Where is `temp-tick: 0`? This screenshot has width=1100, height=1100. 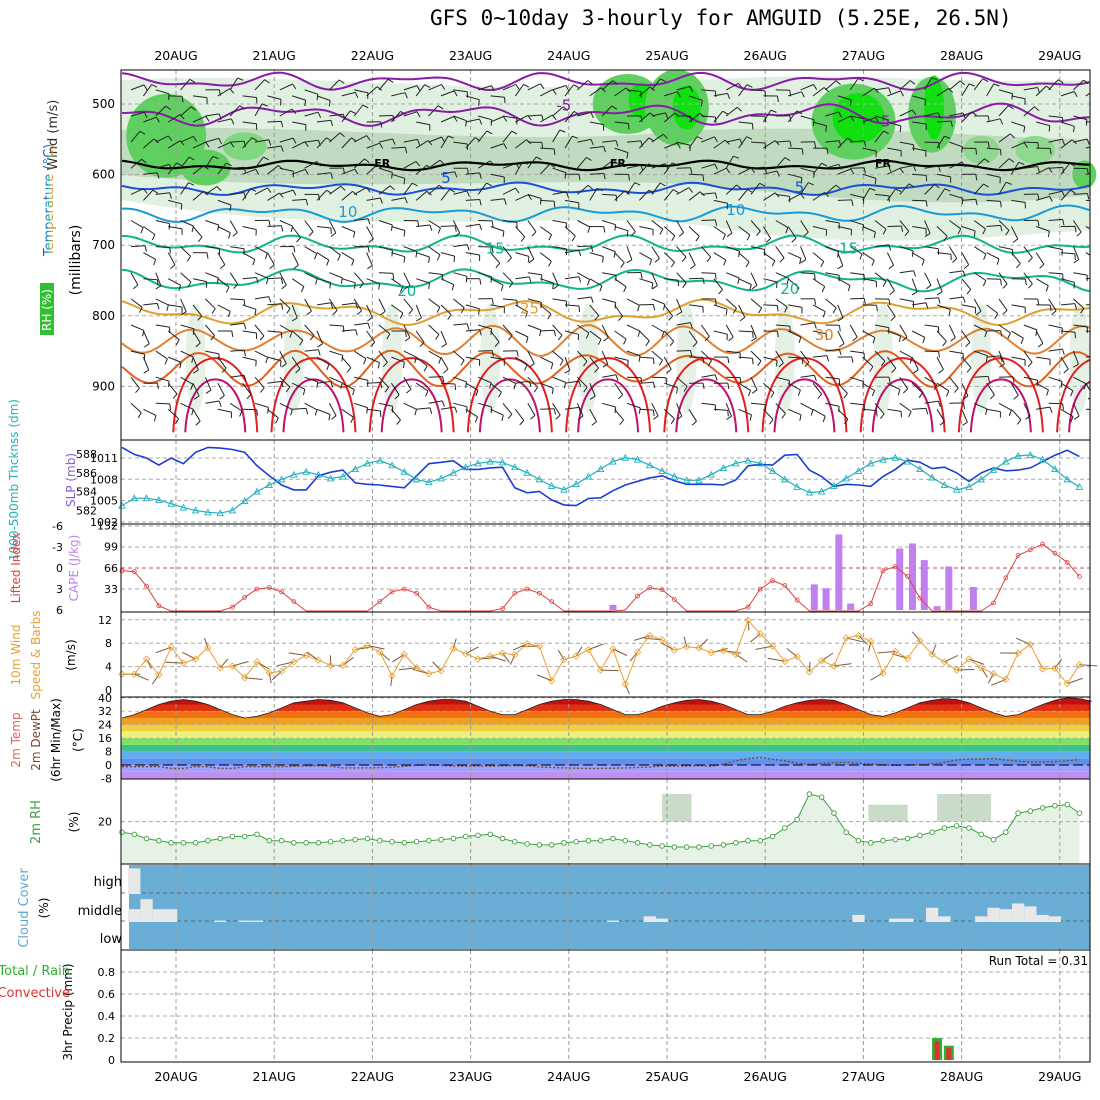
temp-tick: 0 is located at coordinates (108, 765).